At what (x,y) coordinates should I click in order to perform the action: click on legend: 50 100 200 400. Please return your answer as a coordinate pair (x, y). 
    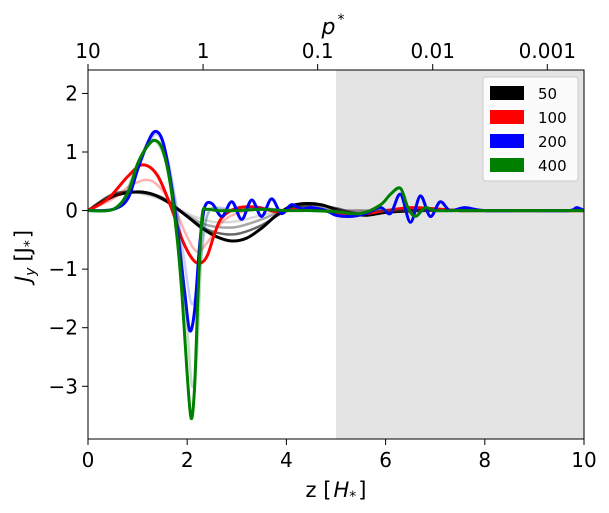
    Looking at the image, I should click on (530, 129).